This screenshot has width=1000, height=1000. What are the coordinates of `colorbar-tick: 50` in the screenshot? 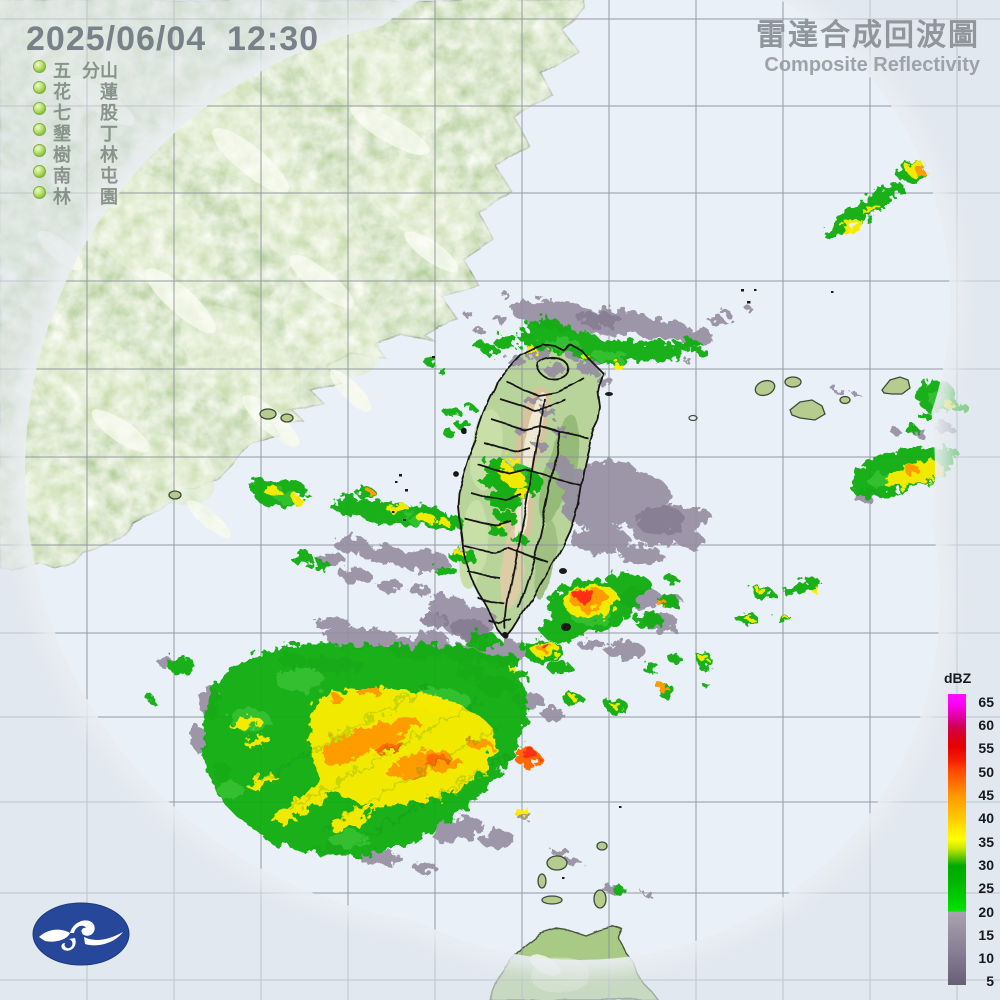 It's located at (986, 772).